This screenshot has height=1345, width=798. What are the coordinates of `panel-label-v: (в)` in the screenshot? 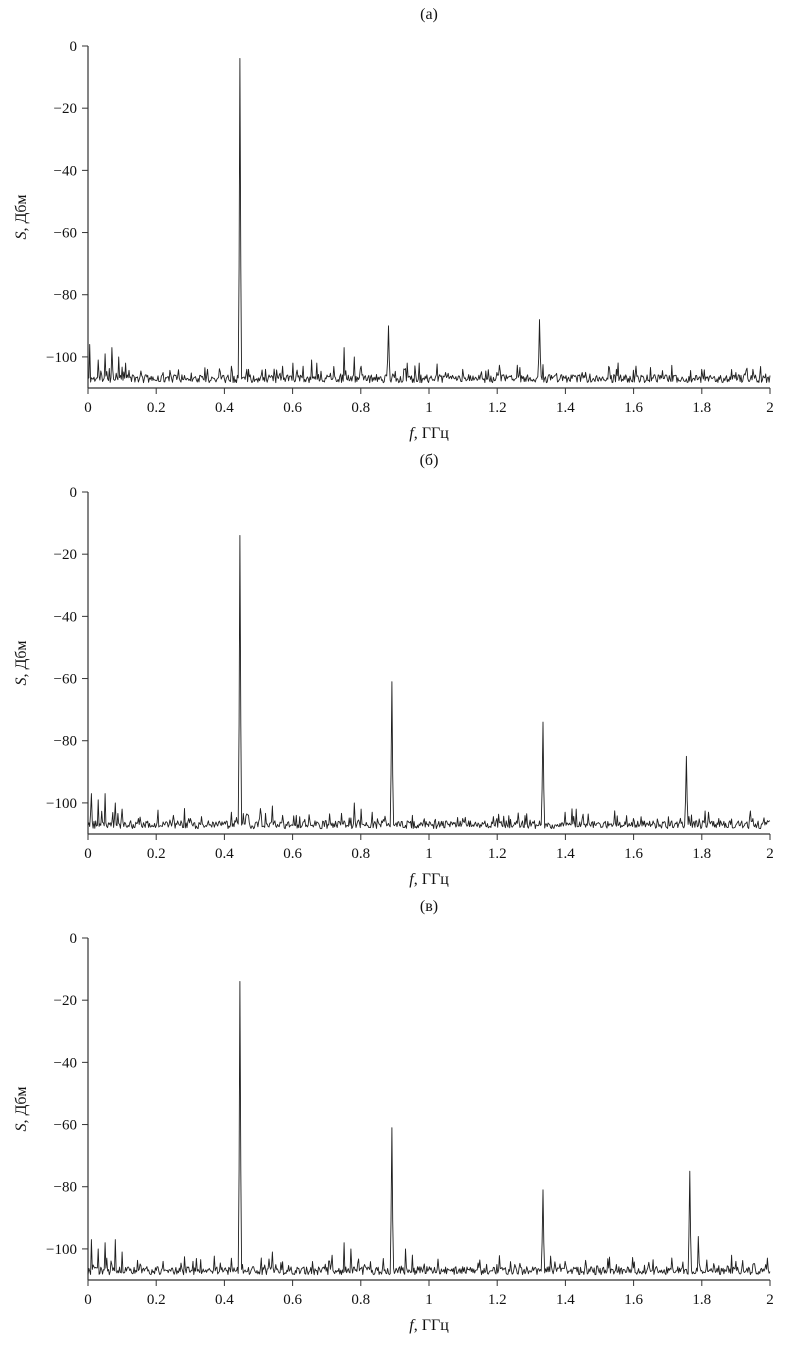 It's located at (429, 906).